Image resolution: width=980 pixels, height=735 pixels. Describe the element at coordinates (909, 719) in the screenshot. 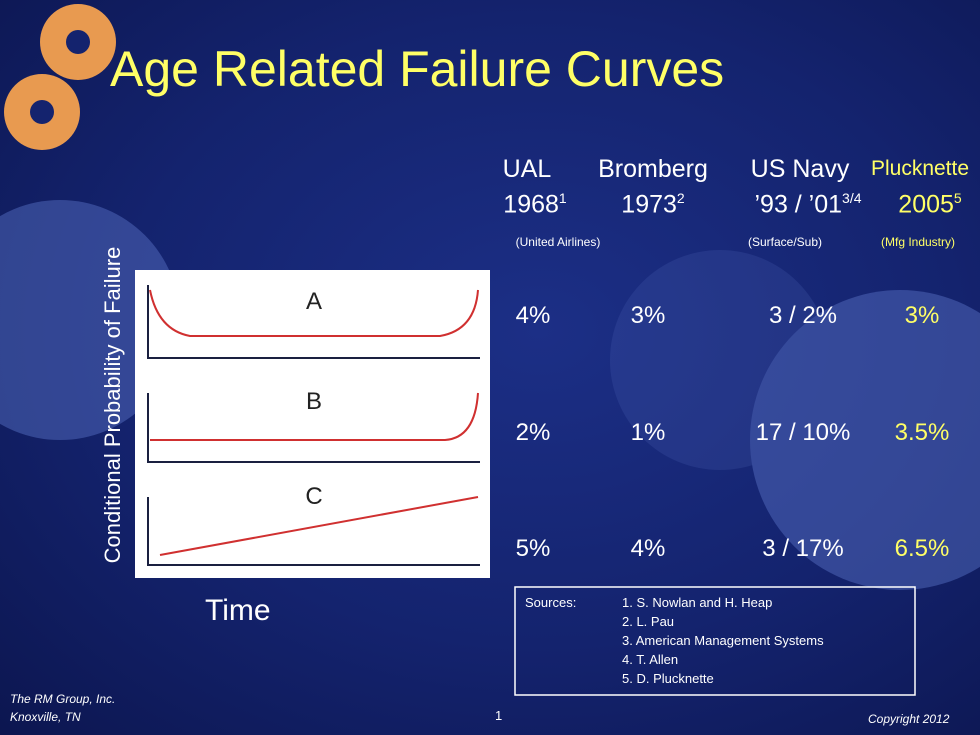

I see `footer-copyright: Copyright 2012` at that location.